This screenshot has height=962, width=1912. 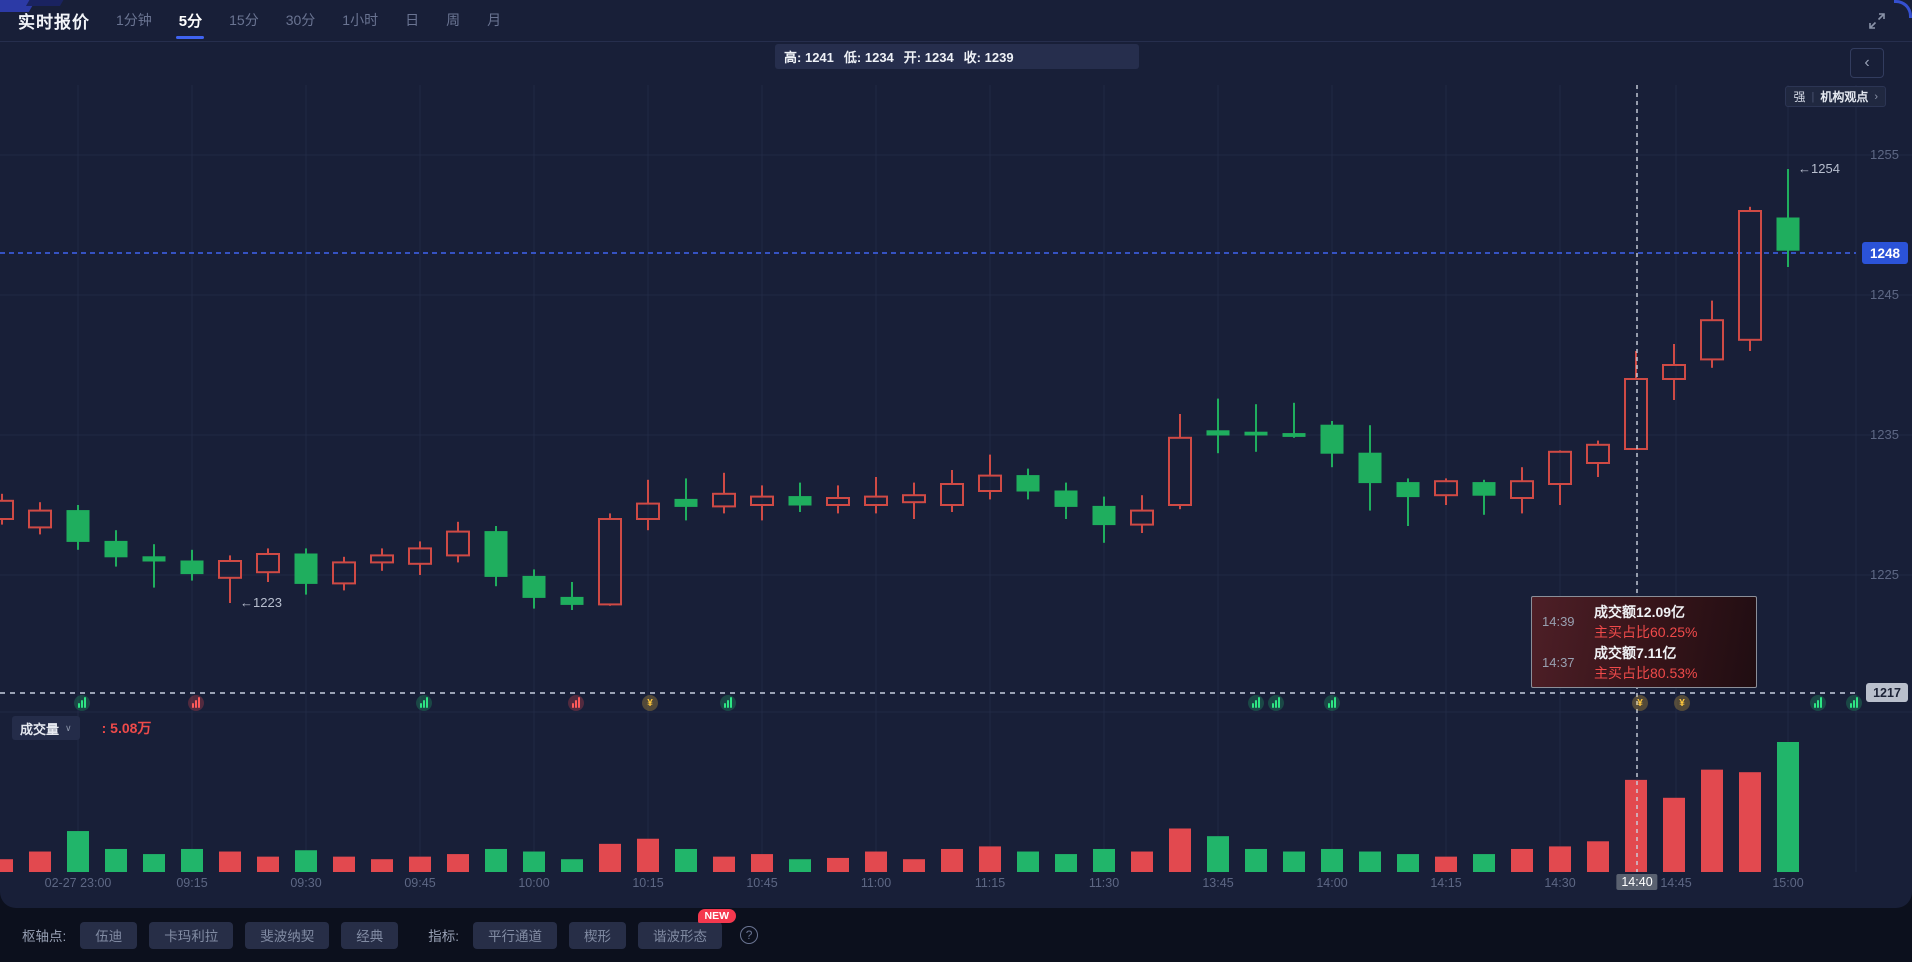 I want to click on tooltip-turnover: 成交额7.11亿, so click(x=1635, y=652).